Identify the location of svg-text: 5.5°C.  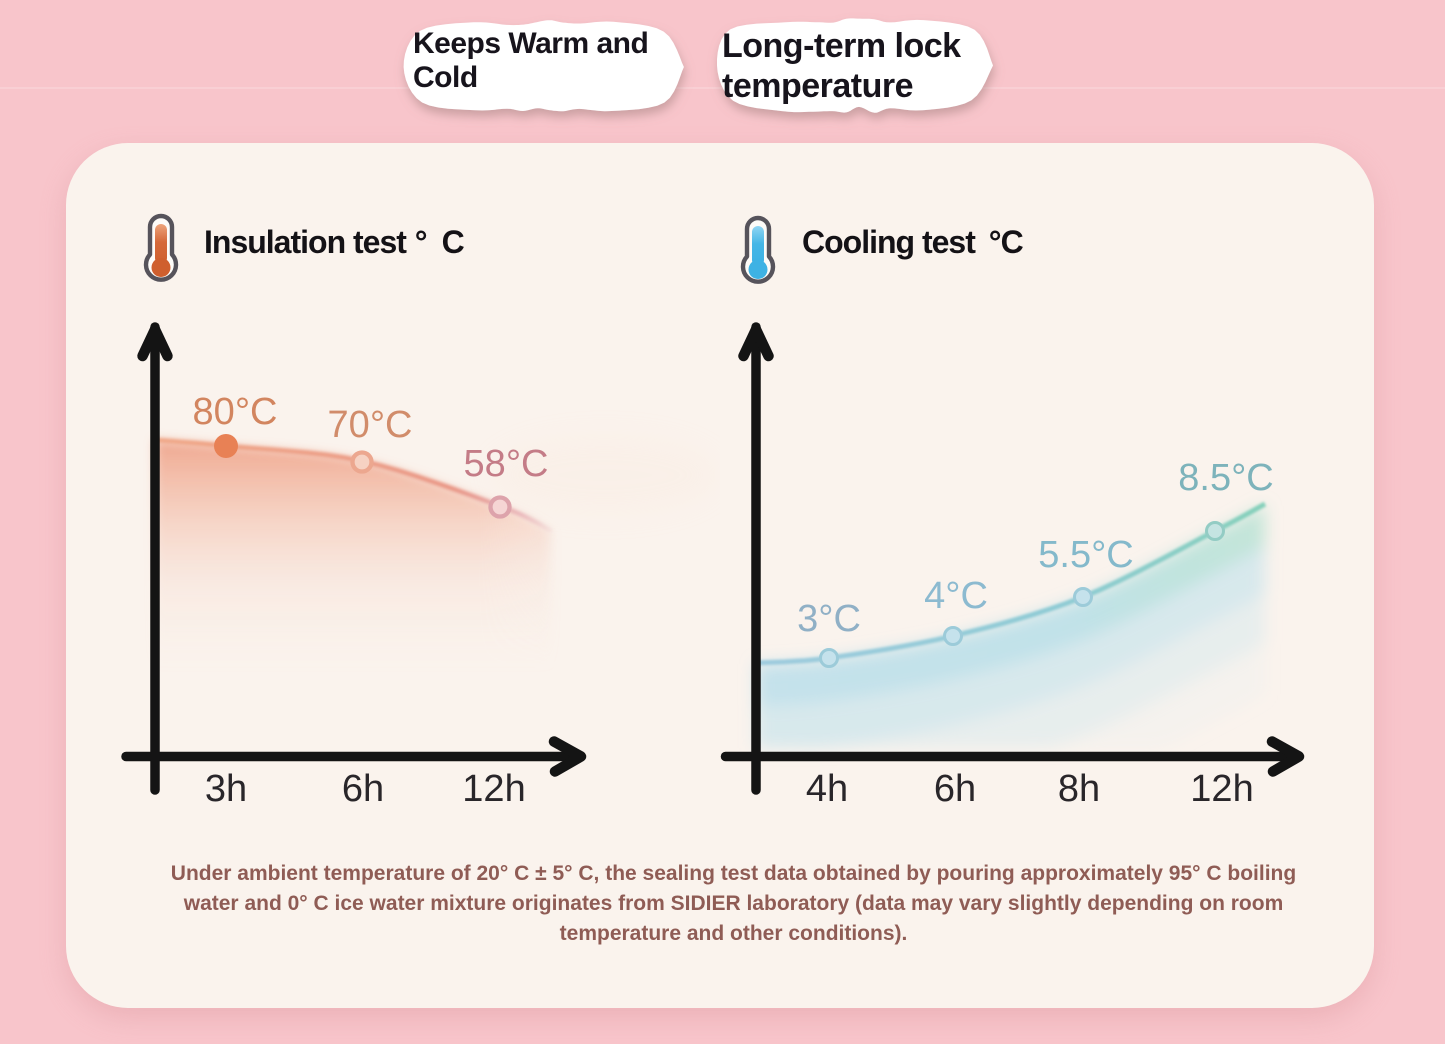
(1085, 555).